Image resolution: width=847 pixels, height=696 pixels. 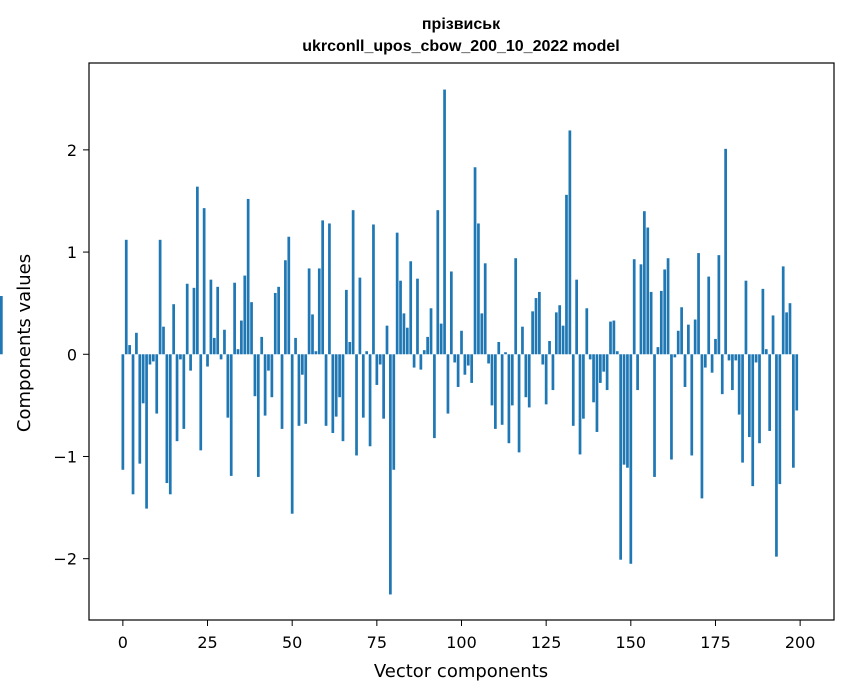 What do you see at coordinates (466, 636) in the screenshot?
I see `x-axis-ticks: 0 25 50 75 100 125 150 175 200` at bounding box center [466, 636].